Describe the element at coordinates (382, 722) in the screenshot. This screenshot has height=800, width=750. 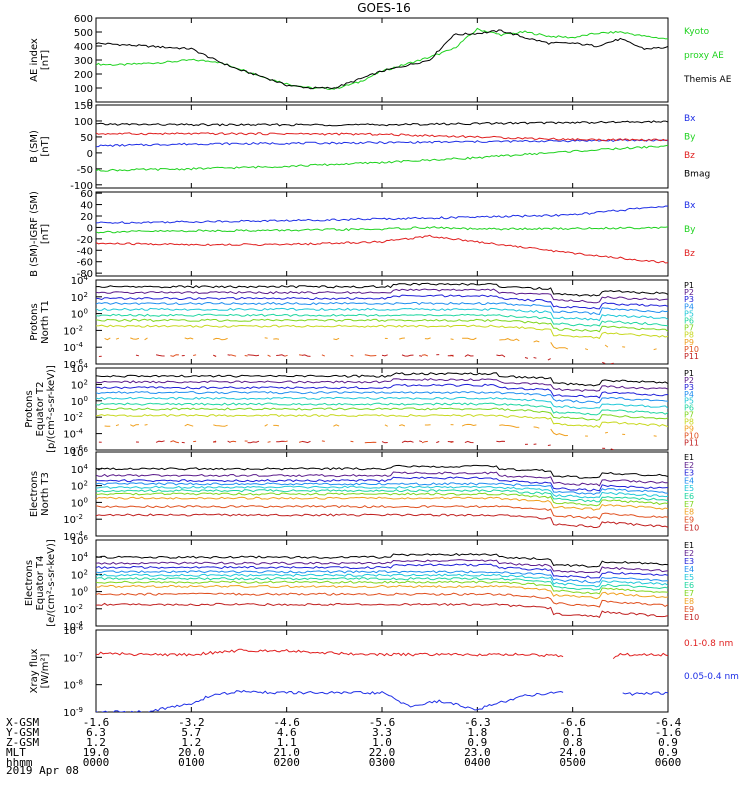
I see `footer-value: -5.6` at that location.